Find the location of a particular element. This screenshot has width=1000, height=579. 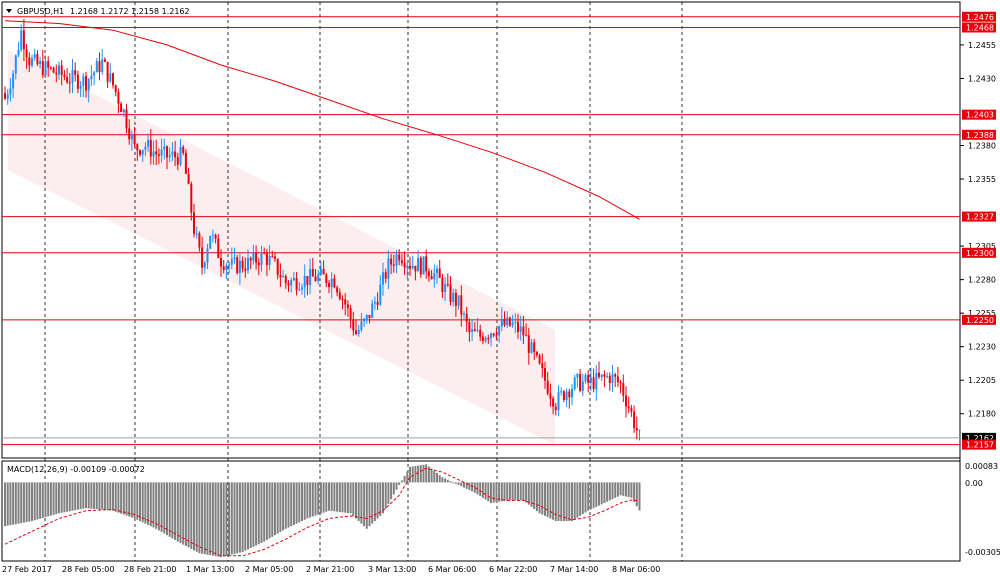

macd-scale-zero: 0.00 is located at coordinates (974, 483).